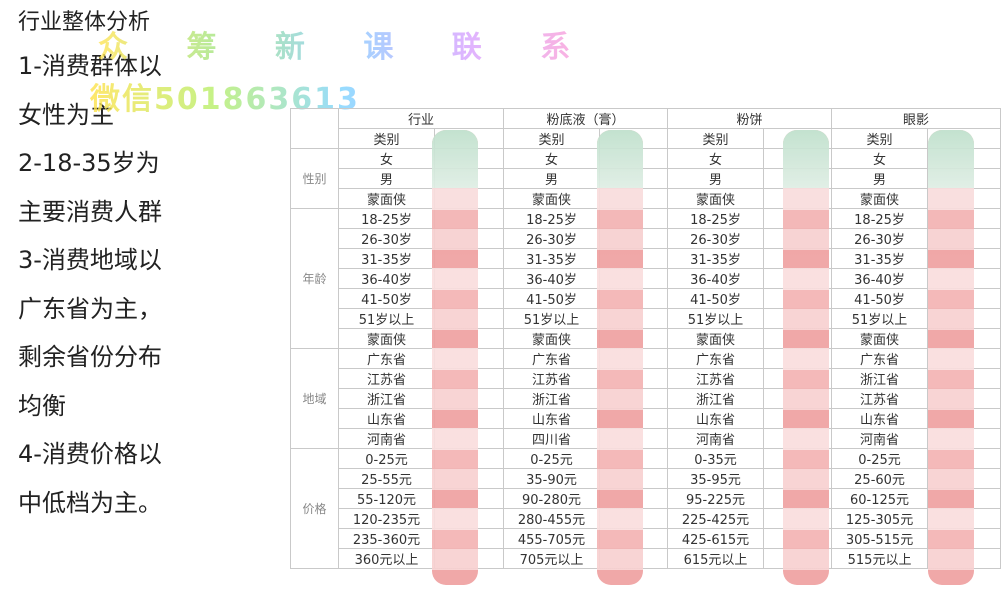 Image resolution: width=1002 pixels, height=596 pixels. What do you see at coordinates (646, 178) in the screenshot?
I see `table-row: 性别女女女女` at bounding box center [646, 178].